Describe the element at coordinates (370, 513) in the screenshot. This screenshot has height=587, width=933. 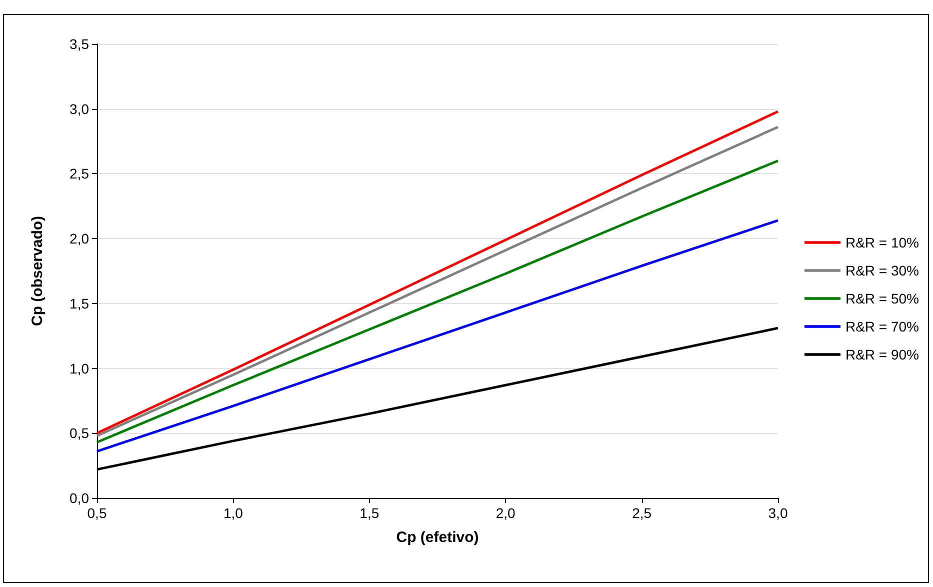
I see `x-tick-label: 1,5` at that location.